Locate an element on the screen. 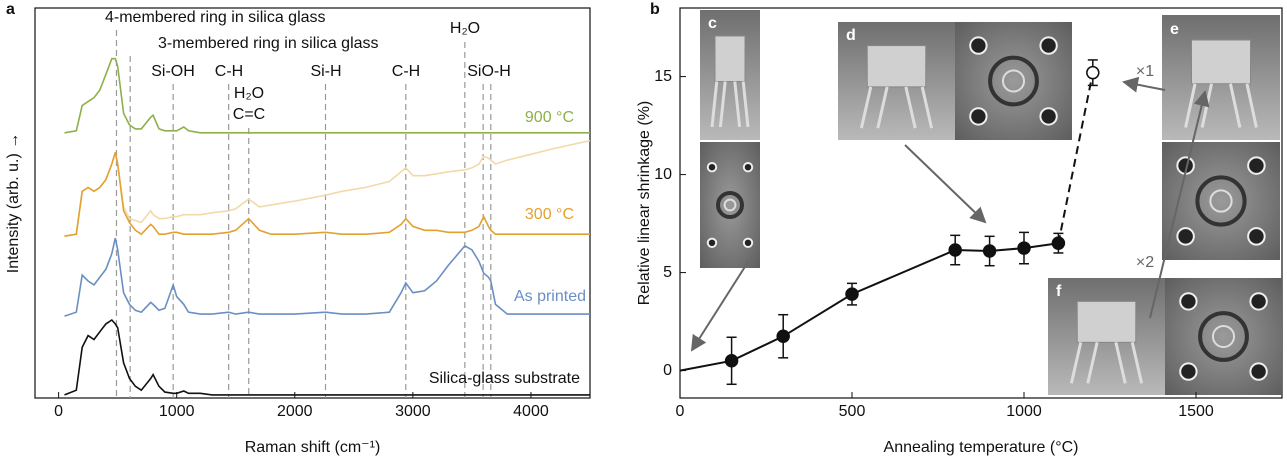 Image resolution: width=1287 pixels, height=463 pixels. inset-label: c is located at coordinates (712, 23).